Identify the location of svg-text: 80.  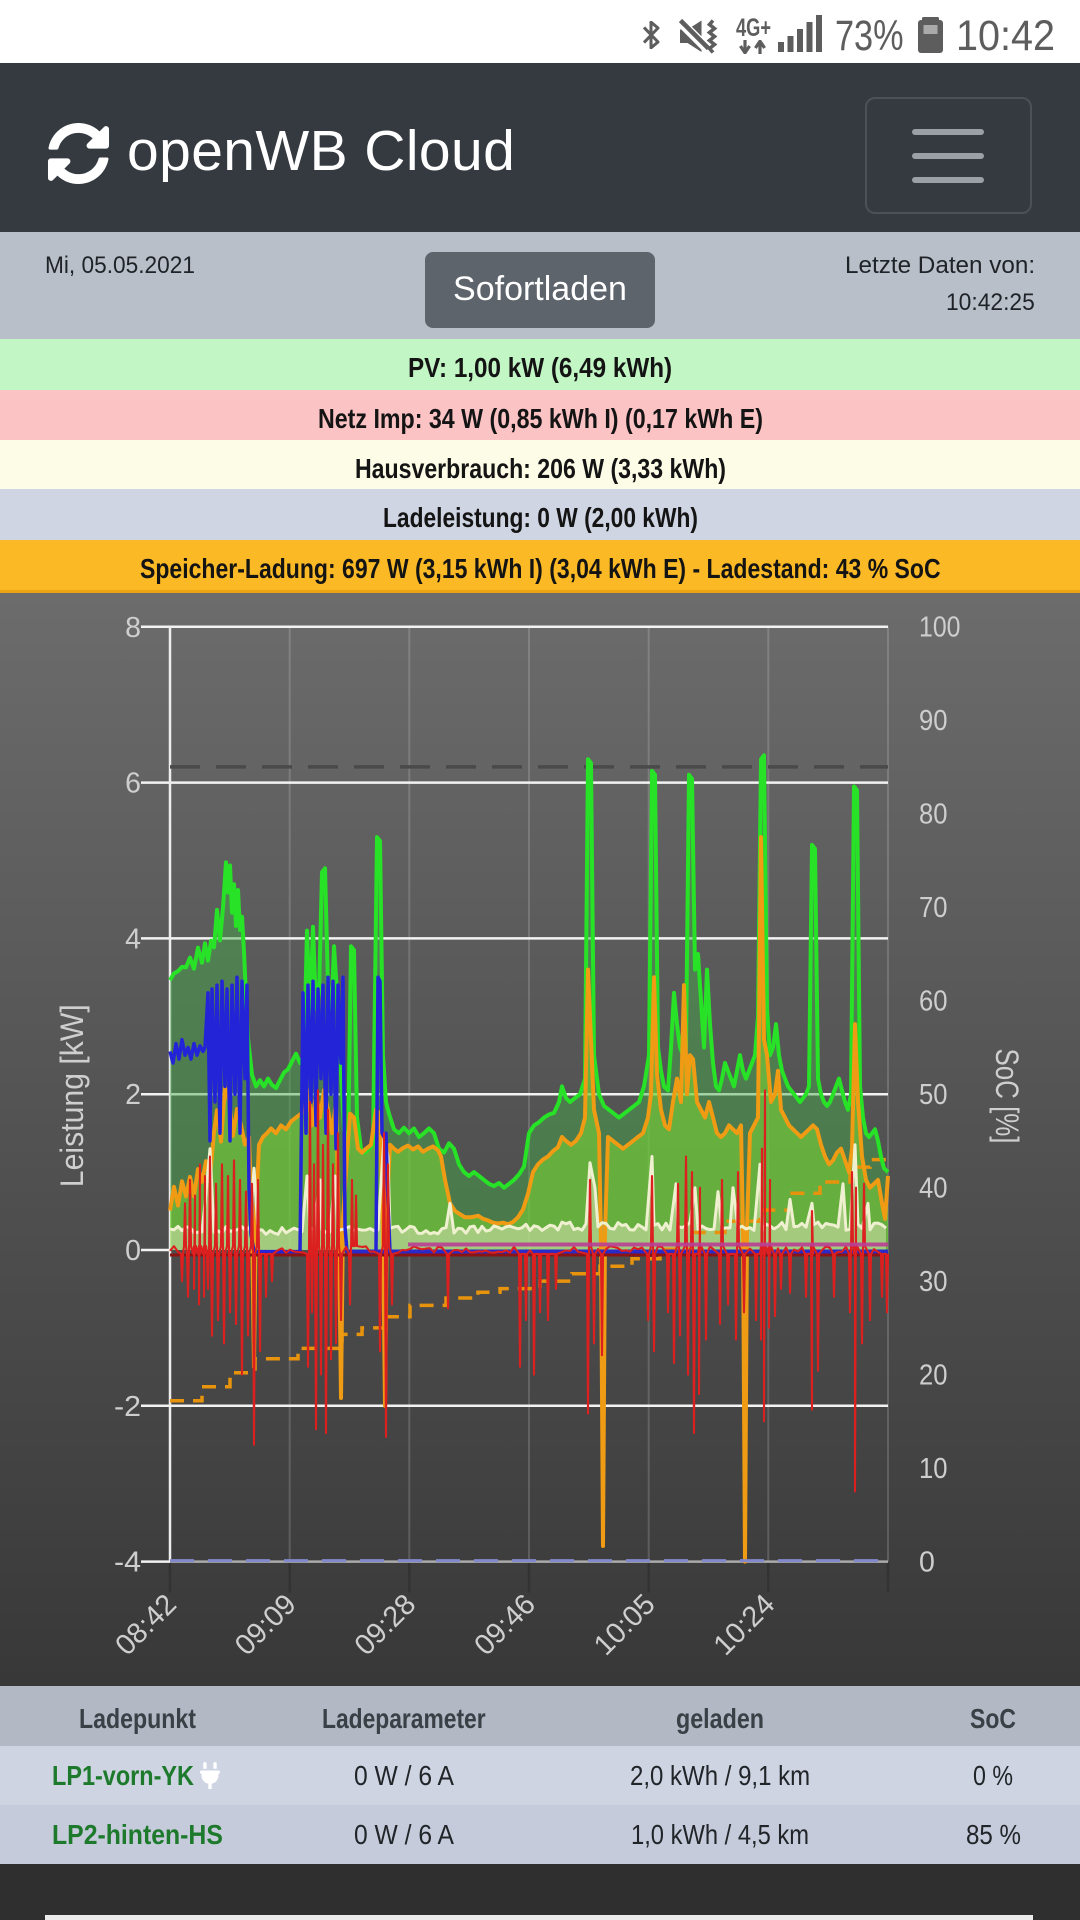
(933, 815).